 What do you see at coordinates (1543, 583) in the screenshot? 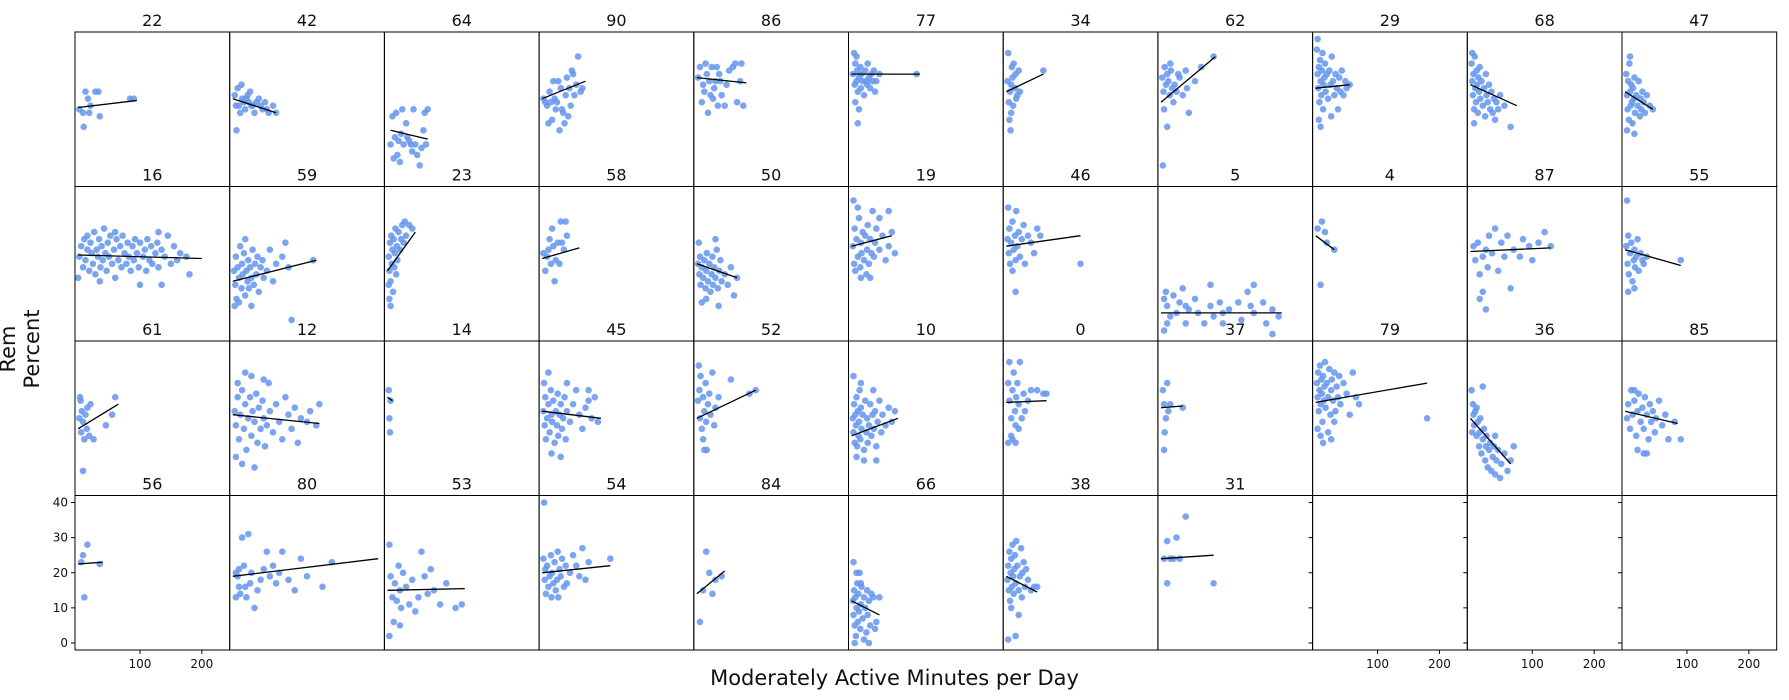
I see `facet-panel: 100 200` at bounding box center [1543, 583].